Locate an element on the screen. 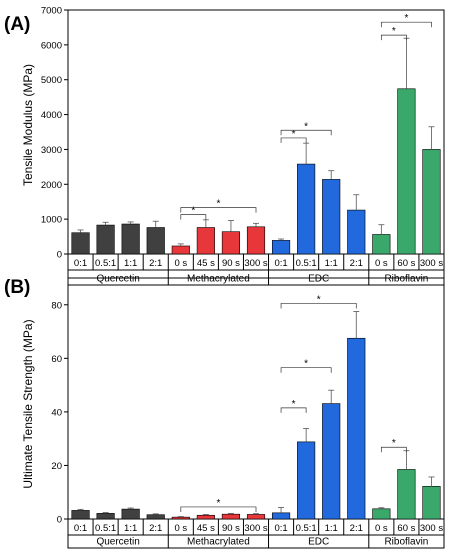  a-y-tick-label: 0 is located at coordinates (59, 255).